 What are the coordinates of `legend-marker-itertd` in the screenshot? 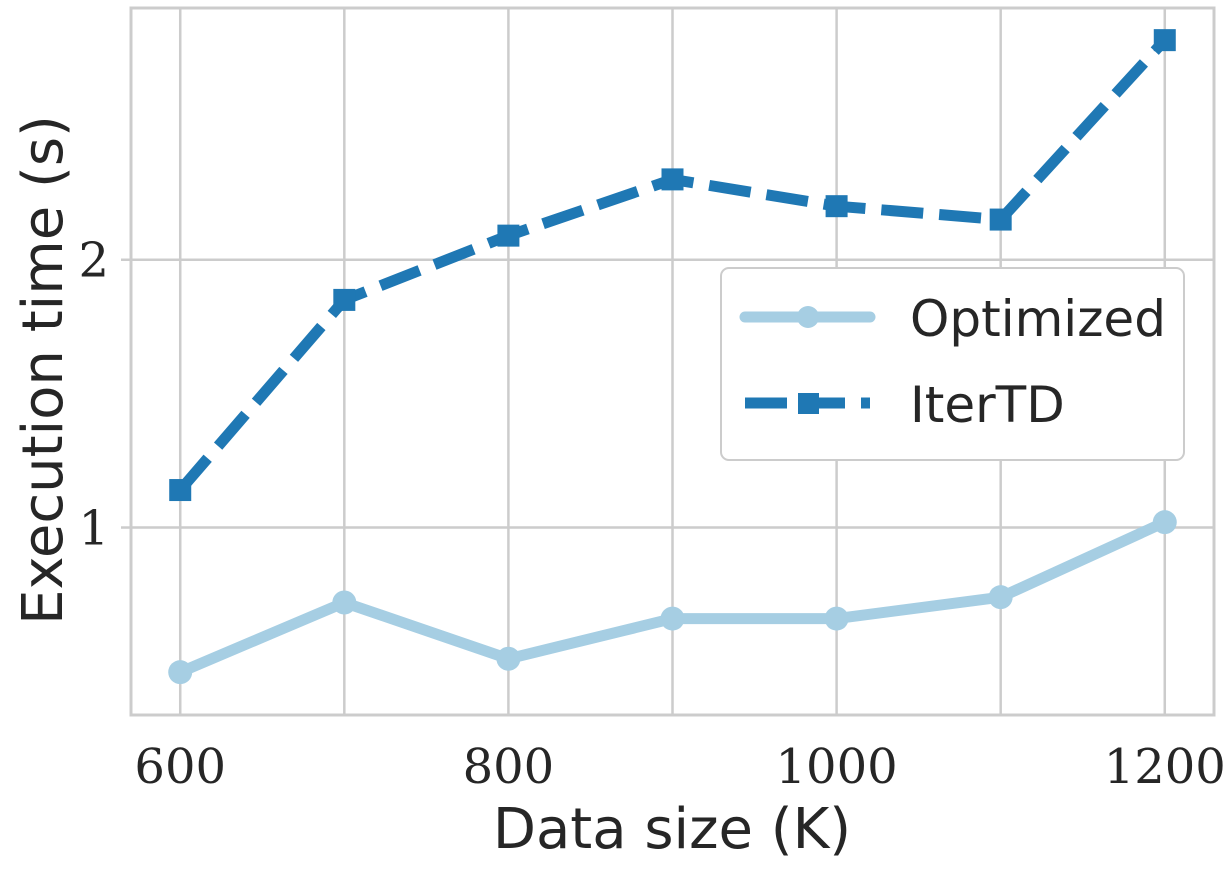 It's located at (808, 403).